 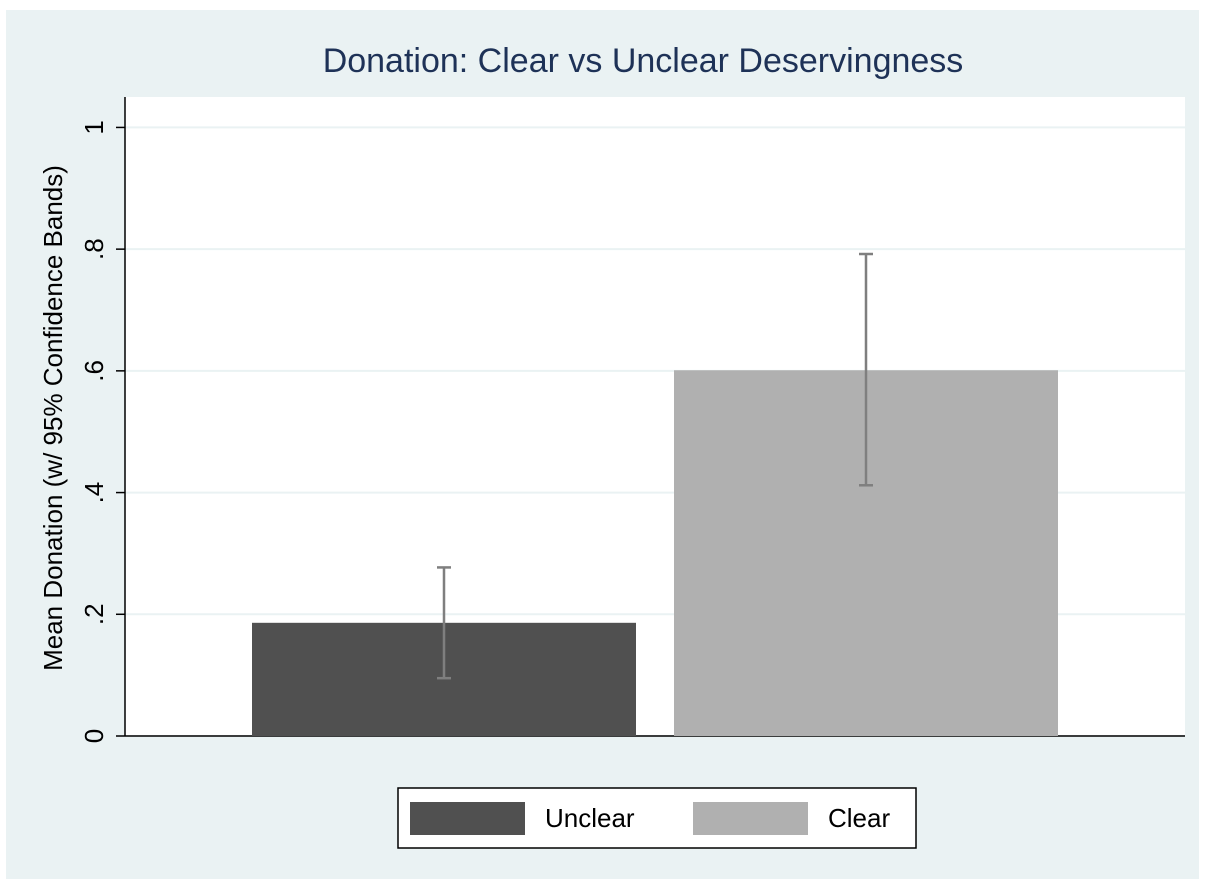 What do you see at coordinates (94, 493) in the screenshot?
I see `y-tick-label: .4` at bounding box center [94, 493].